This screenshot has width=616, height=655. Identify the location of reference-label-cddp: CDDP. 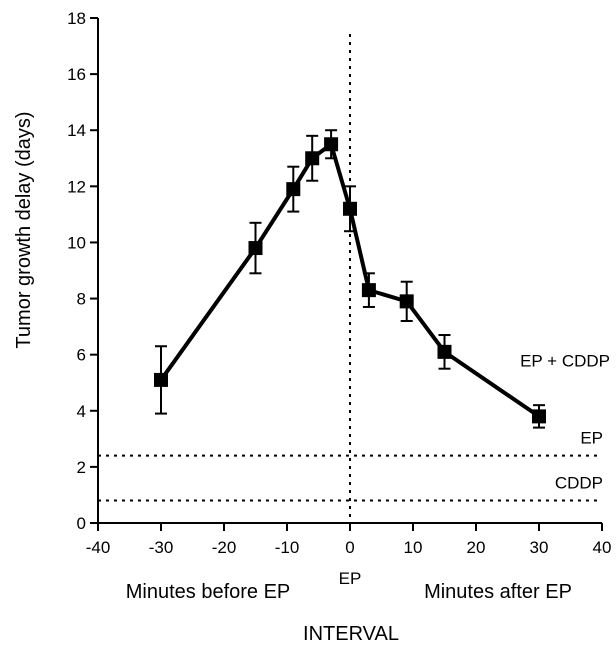
(579, 483).